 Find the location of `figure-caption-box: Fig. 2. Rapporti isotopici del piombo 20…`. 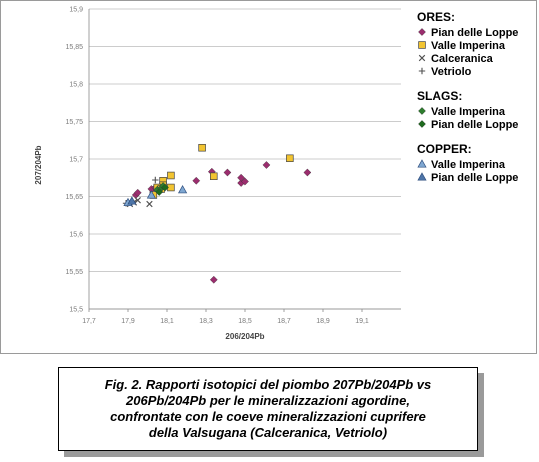

figure-caption-box: Fig. 2. Rapporti isotopici del piombo 20… is located at coordinates (268, 409).